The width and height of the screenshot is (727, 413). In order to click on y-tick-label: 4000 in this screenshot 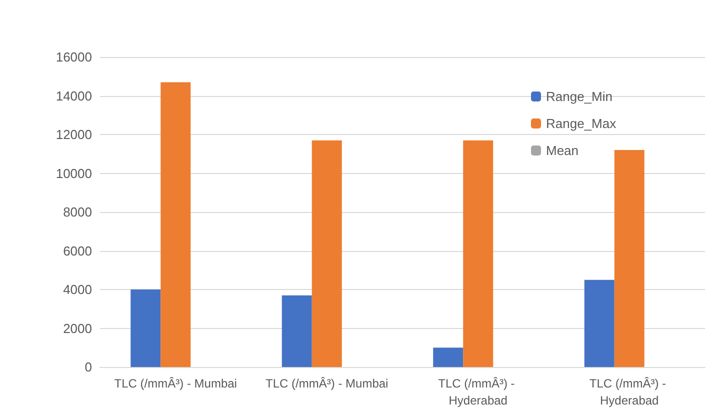, I will do `click(77, 289)`.